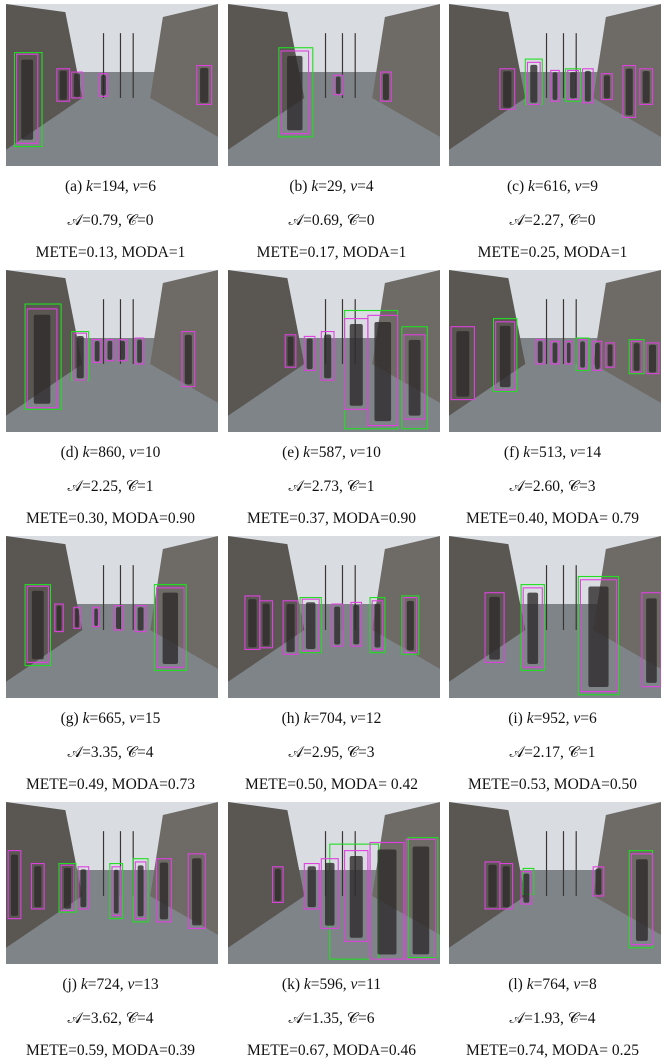 This screenshot has height=1064, width=662. What do you see at coordinates (552, 1051) in the screenshot?
I see `caption-line-3: METE=0.74, MODA= 0.25` at bounding box center [552, 1051].